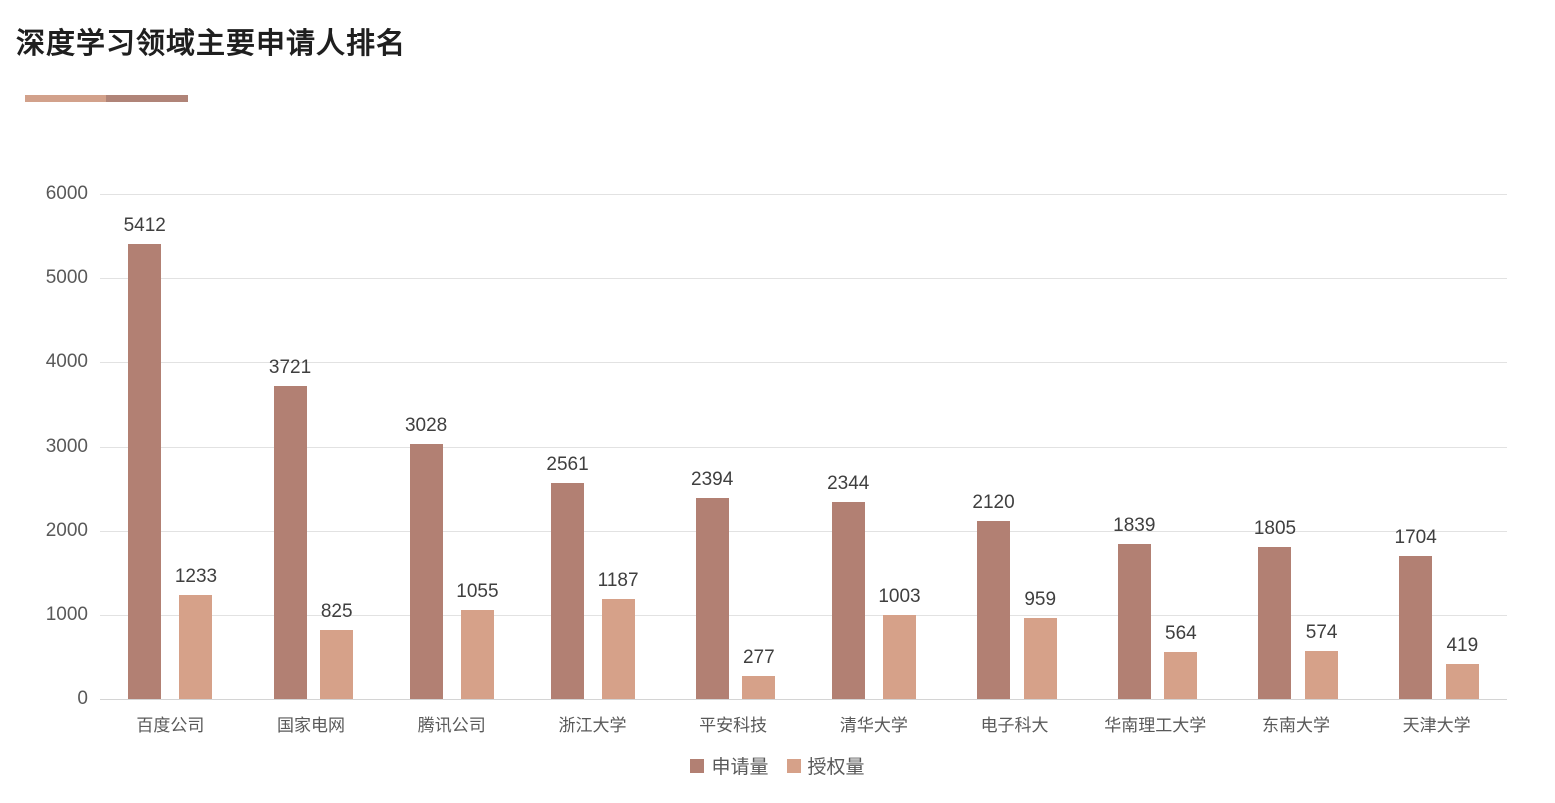  I want to click on bar-unit: 825, so click(337, 446).